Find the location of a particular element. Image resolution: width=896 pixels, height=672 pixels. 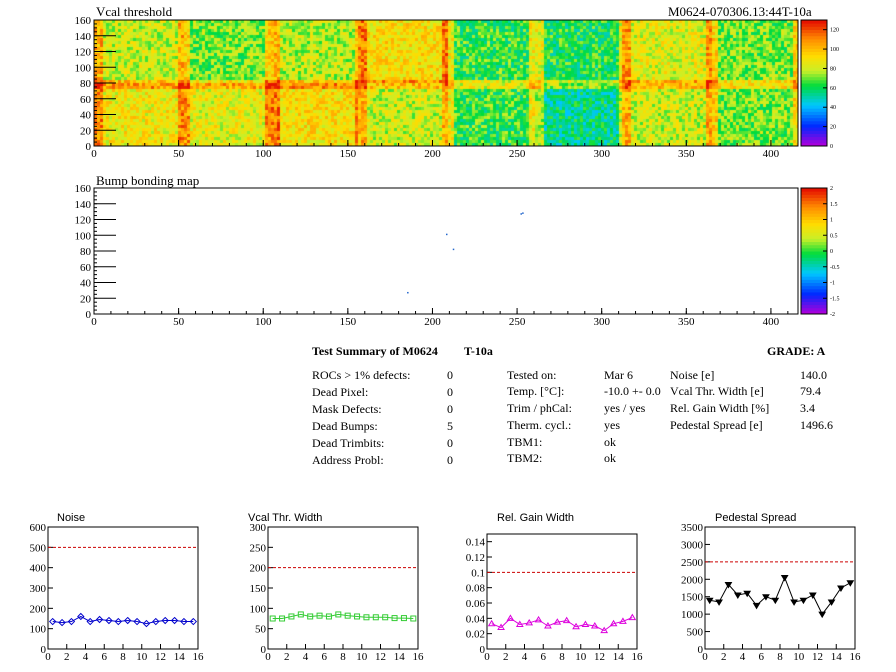

defect-label: Dead Bumps: is located at coordinates (345, 426).